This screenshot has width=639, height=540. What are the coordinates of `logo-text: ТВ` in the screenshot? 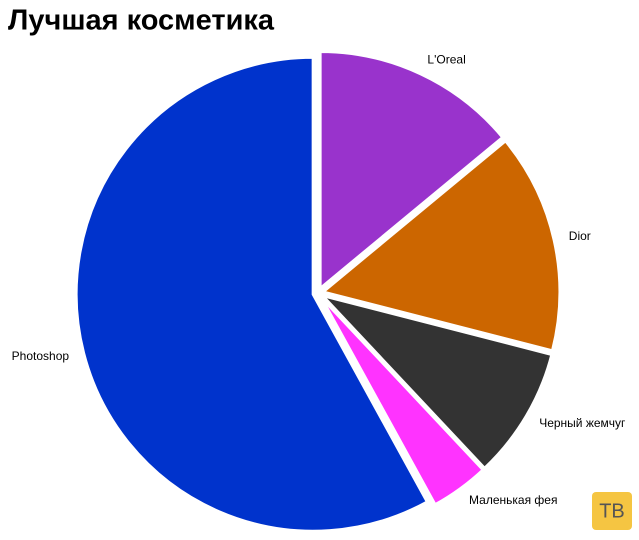 It's located at (612, 511).